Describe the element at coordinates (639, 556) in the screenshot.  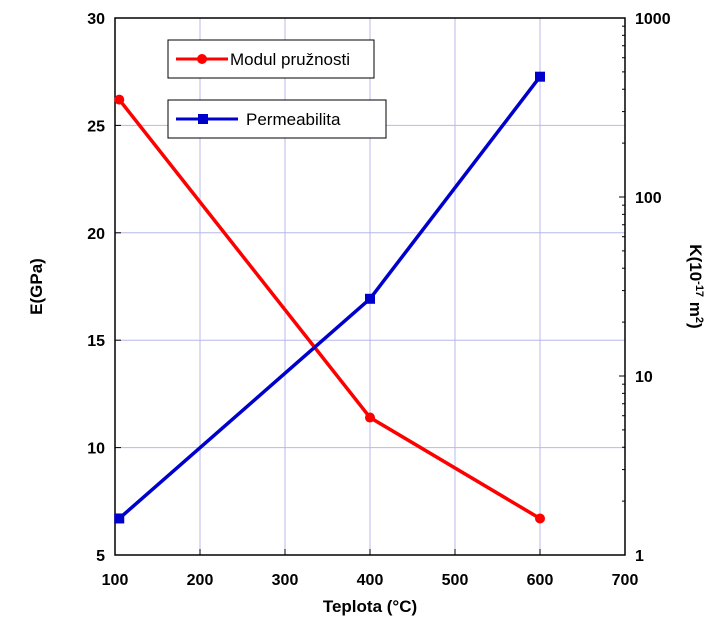
I see `y-right-tick-1: 1` at that location.